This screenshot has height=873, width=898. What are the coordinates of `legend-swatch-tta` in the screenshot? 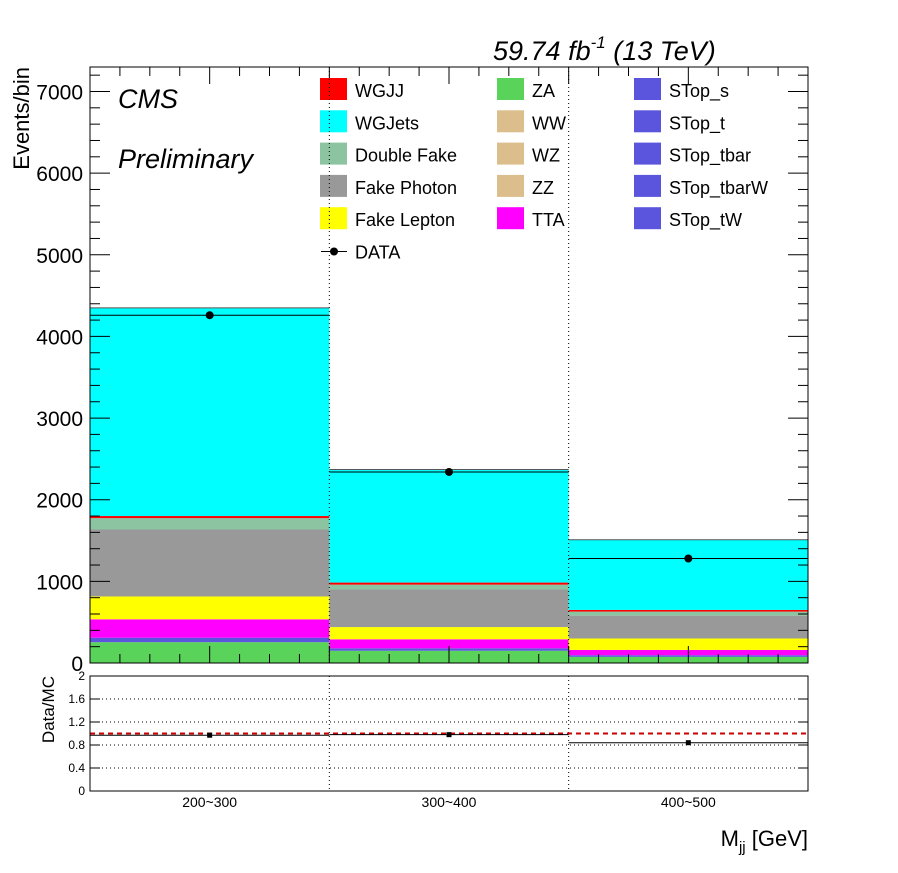 It's located at (510, 218).